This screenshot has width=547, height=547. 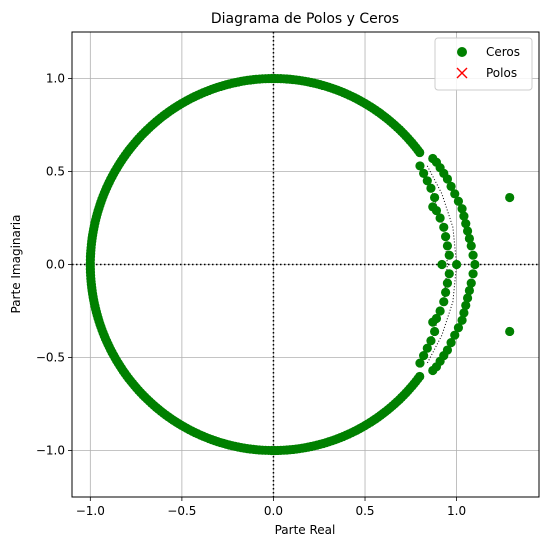 I want to click on x-tick-label-2: 0.0, so click(x=273, y=511).